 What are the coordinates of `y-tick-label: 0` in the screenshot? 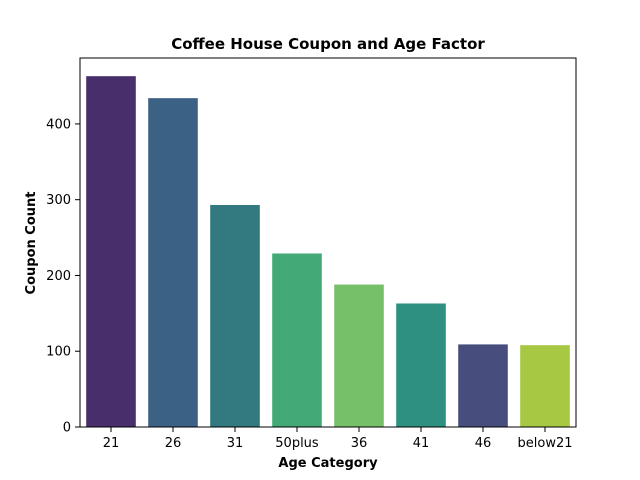 It's located at (67, 428).